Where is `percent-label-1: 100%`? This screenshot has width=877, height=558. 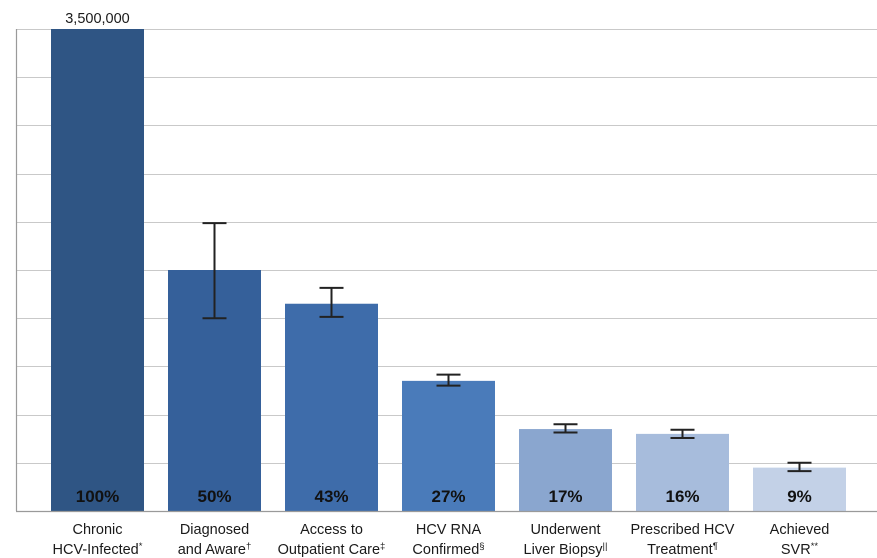 percent-label-1: 100% is located at coordinates (97, 496).